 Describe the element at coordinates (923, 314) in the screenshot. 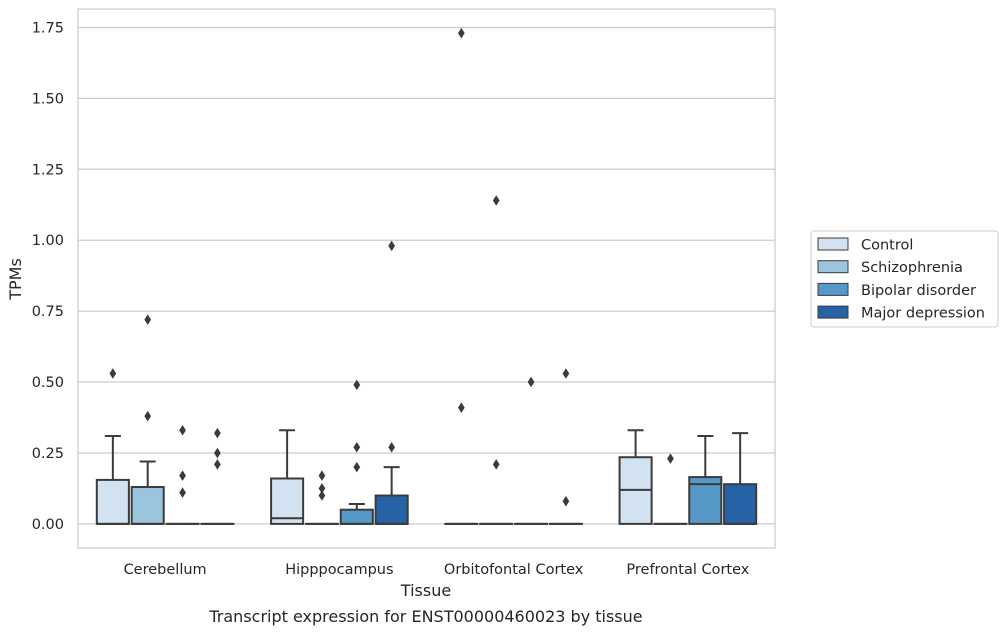

I see `legend-label: Major depression` at that location.